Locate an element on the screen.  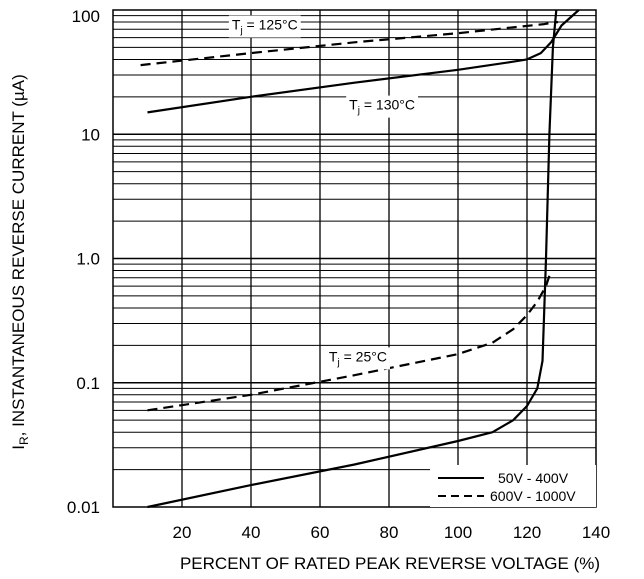
annotation-rest-2: = 25°C is located at coordinates (363, 356).